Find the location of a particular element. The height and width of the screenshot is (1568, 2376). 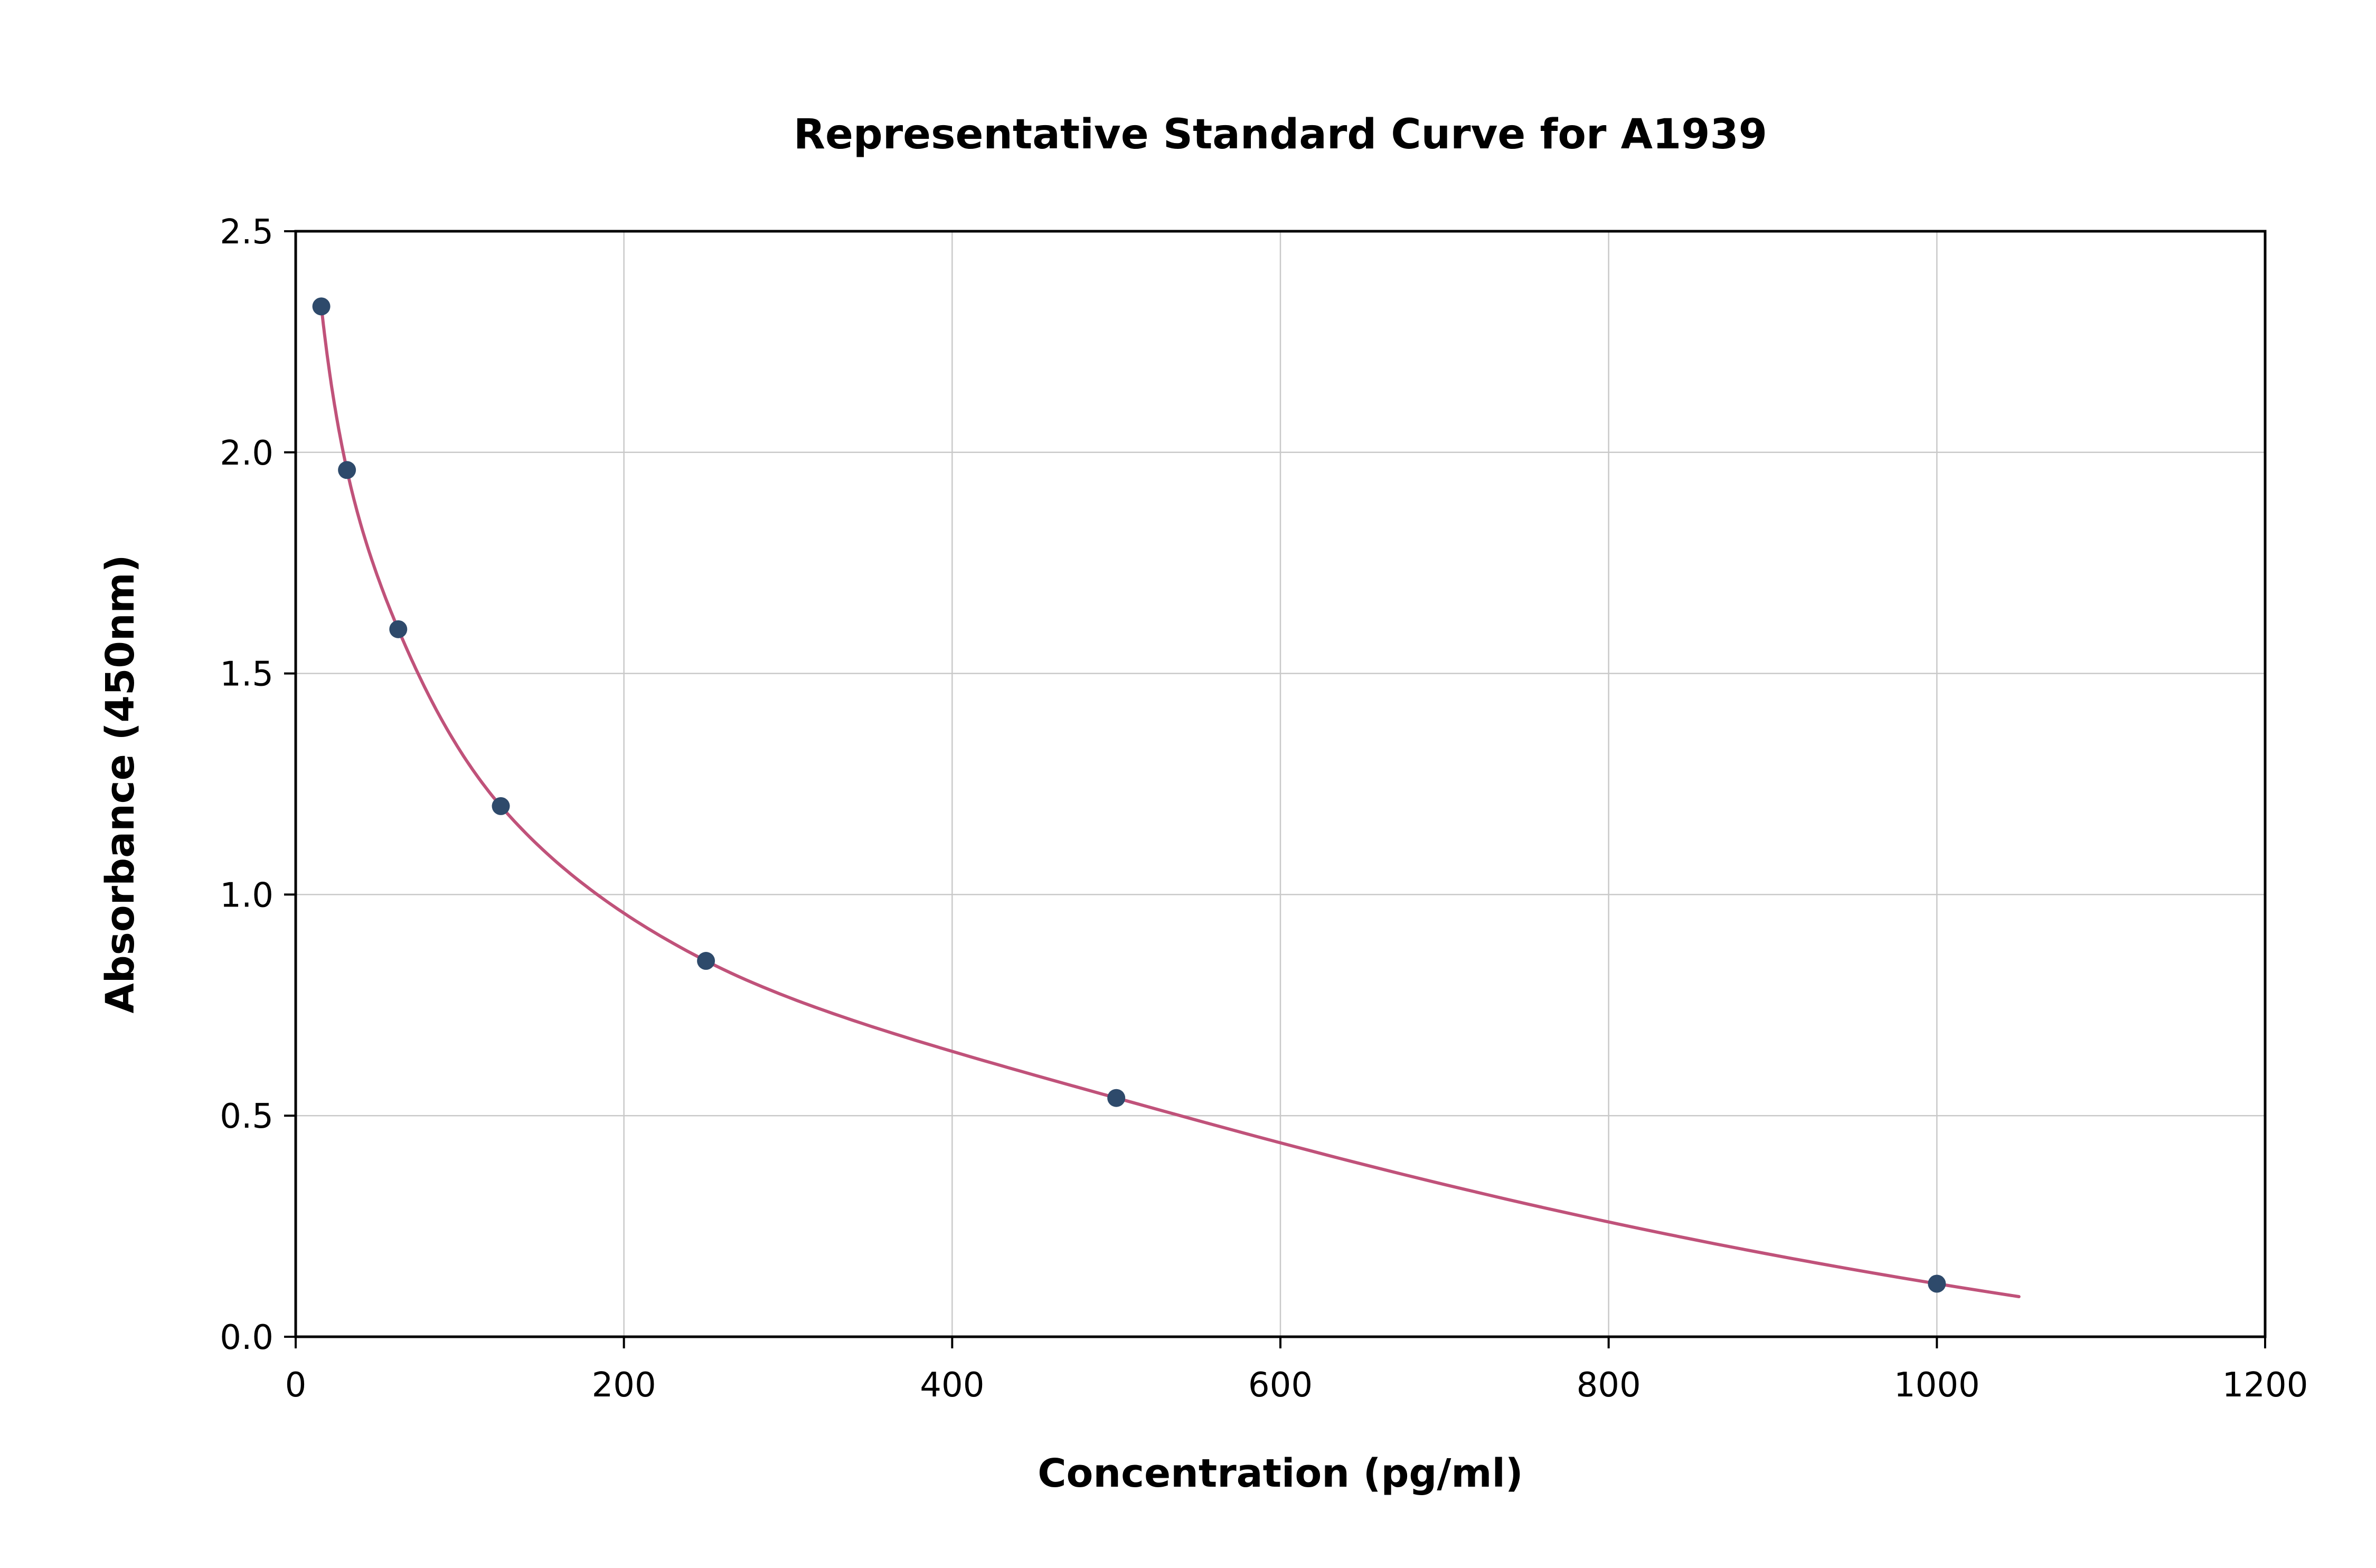

x-tick-label: 800 is located at coordinates (1609, 1385).